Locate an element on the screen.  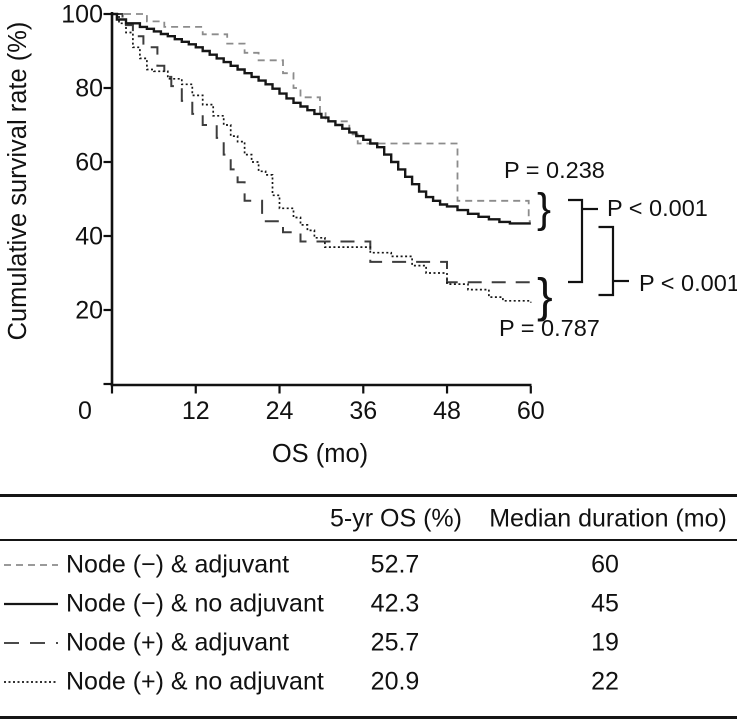
median-duration-value: 22 is located at coordinates (605, 681).